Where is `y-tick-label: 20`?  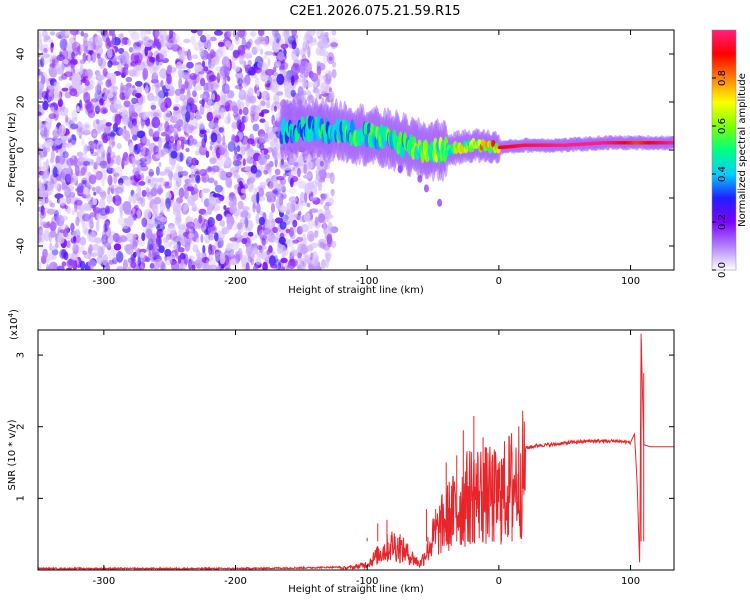
y-tick-label: 20 is located at coordinates (21, 102).